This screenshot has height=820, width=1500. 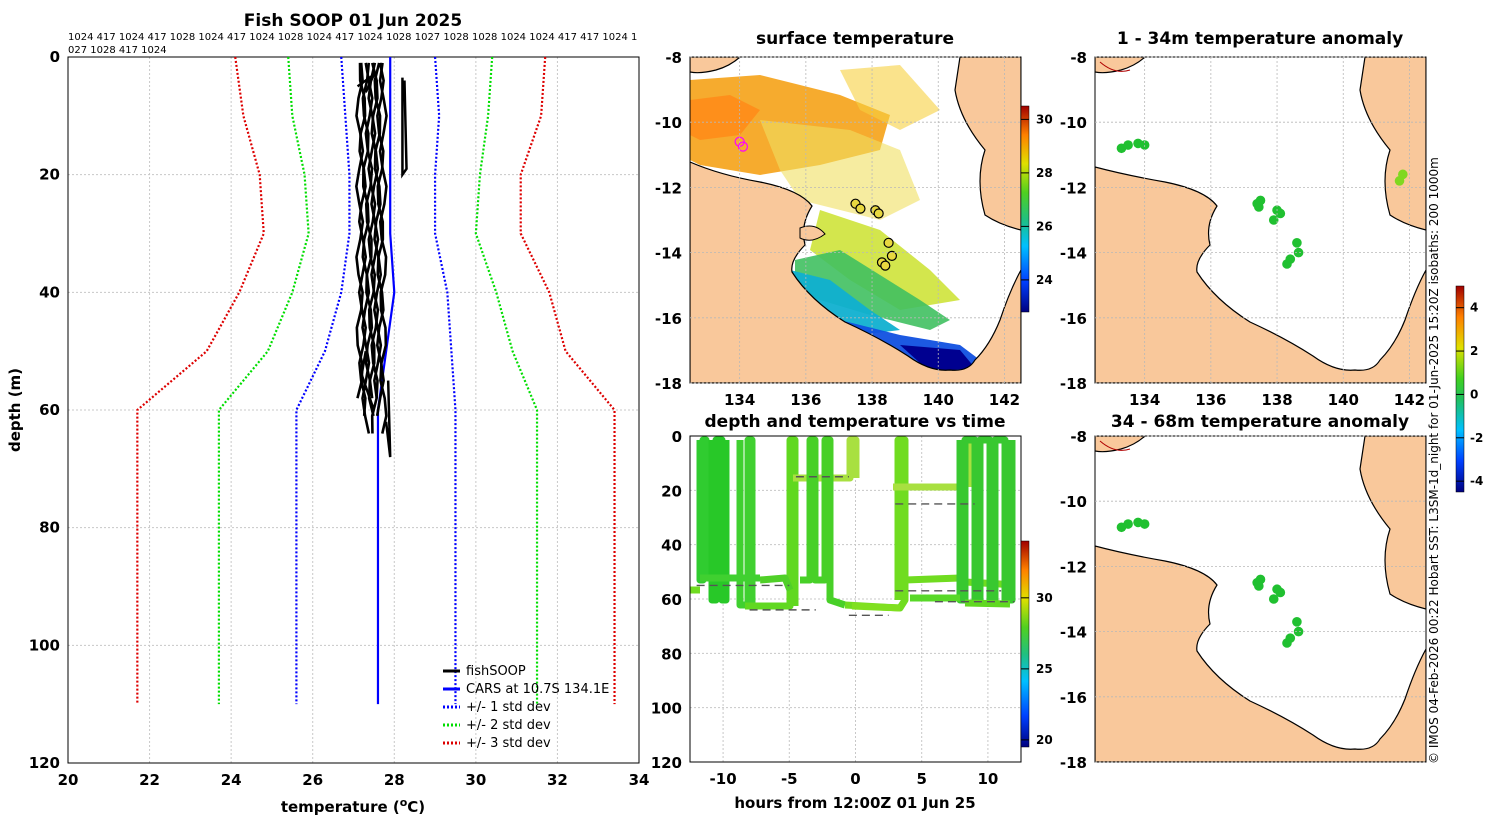 What do you see at coordinates (1474, 308) in the screenshot?
I see `anomaly-colorbar-label: 4` at bounding box center [1474, 308].